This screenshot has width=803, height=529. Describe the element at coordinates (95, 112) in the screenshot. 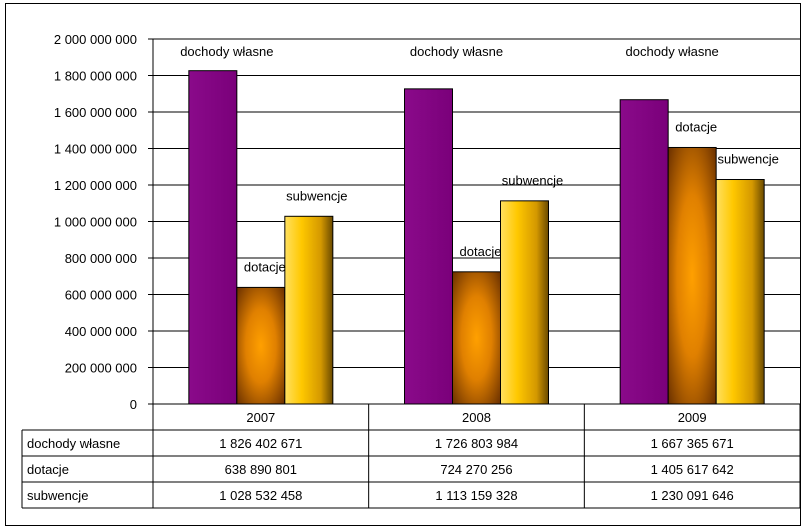

I see `y-tick-label: 1 600 000 000` at that location.